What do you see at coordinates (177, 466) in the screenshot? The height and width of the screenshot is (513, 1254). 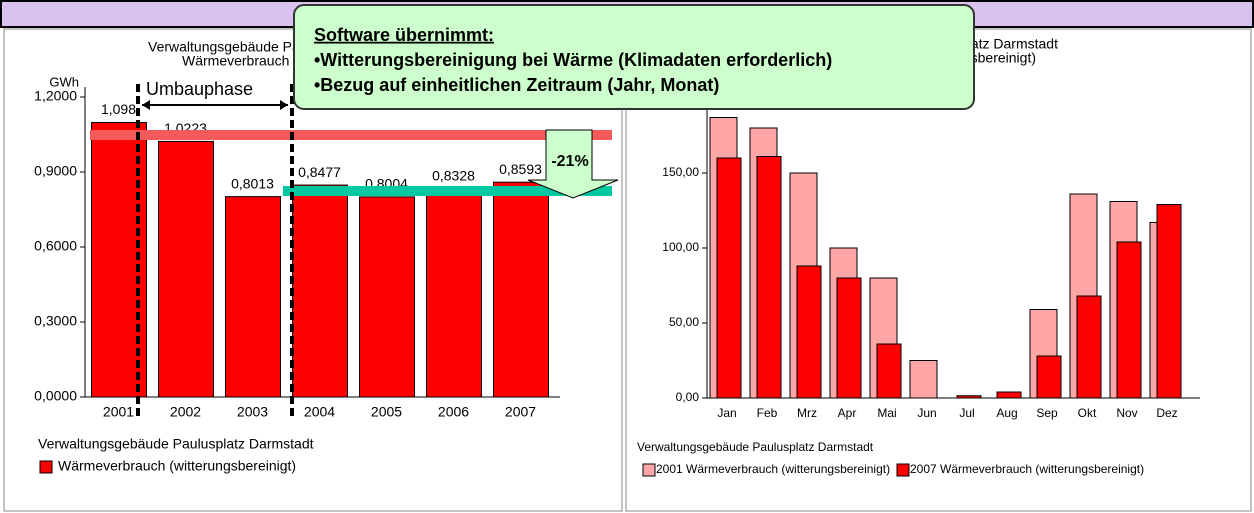 I see `legend-label: Wärmeverbrauch (witterungsbereinigt)` at bounding box center [177, 466].